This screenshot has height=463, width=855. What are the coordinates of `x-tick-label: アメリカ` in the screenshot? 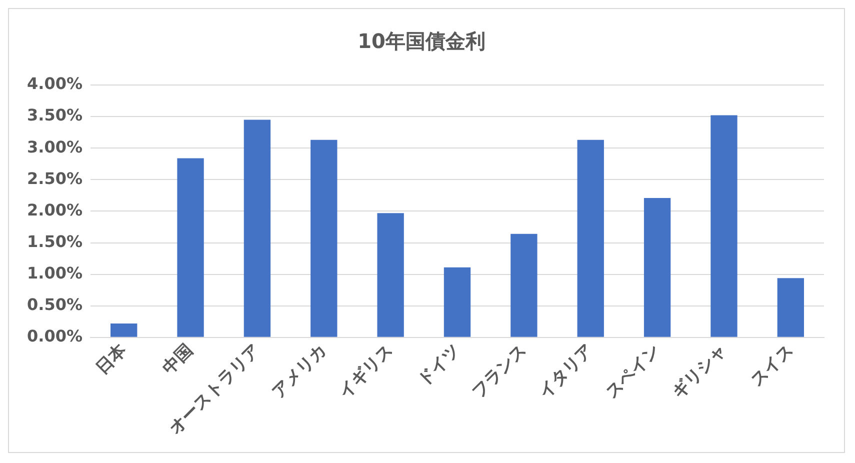 It's located at (299, 371).